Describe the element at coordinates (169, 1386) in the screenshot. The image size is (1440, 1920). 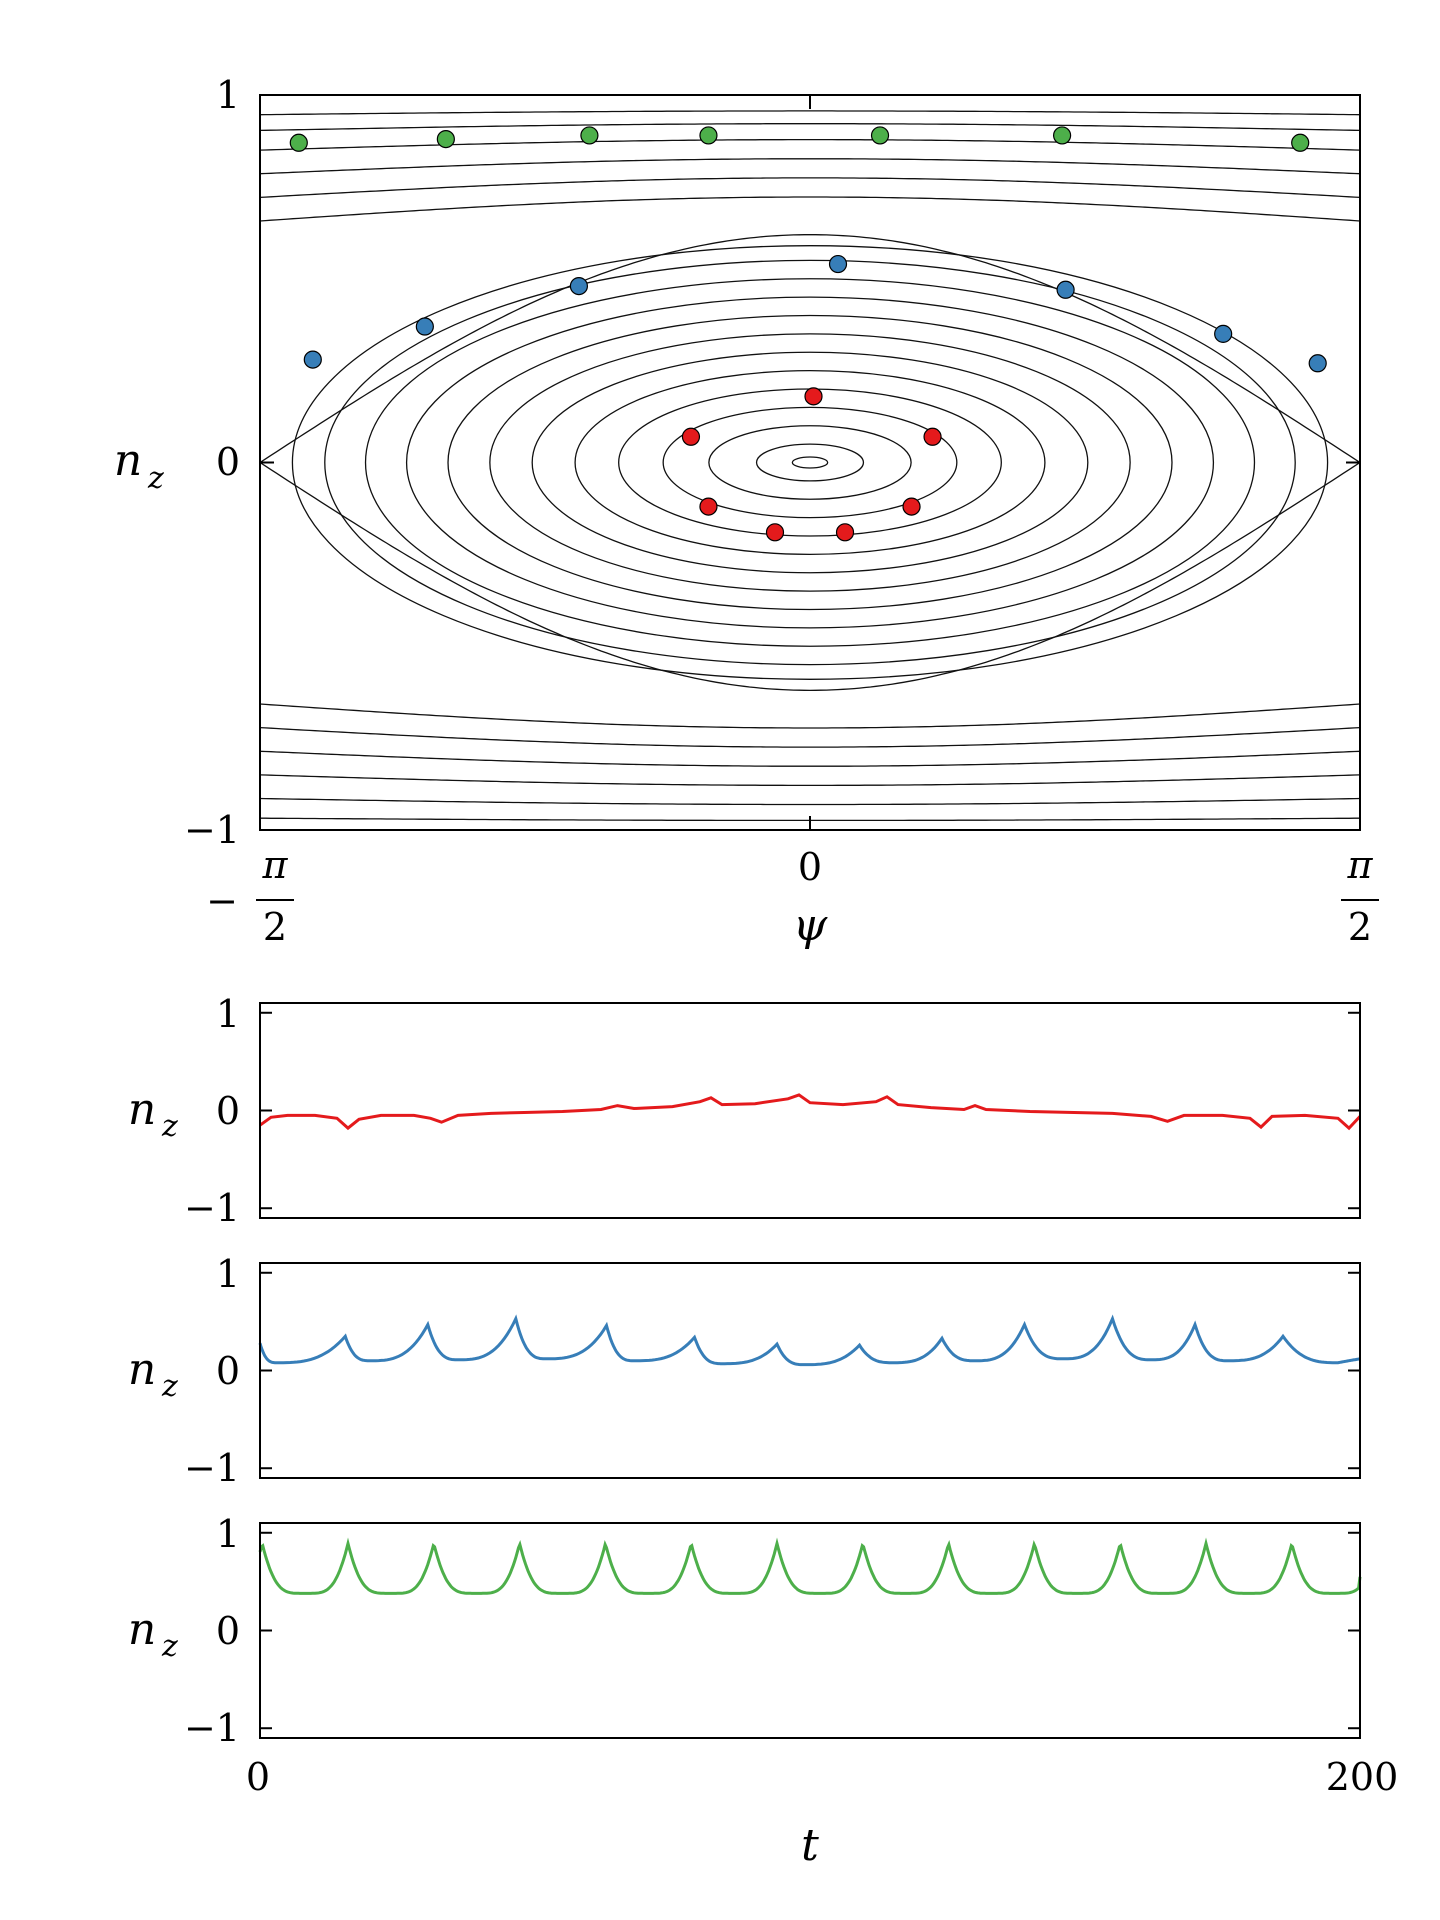
I see `ts2-ylabel-sub: z` at that location.